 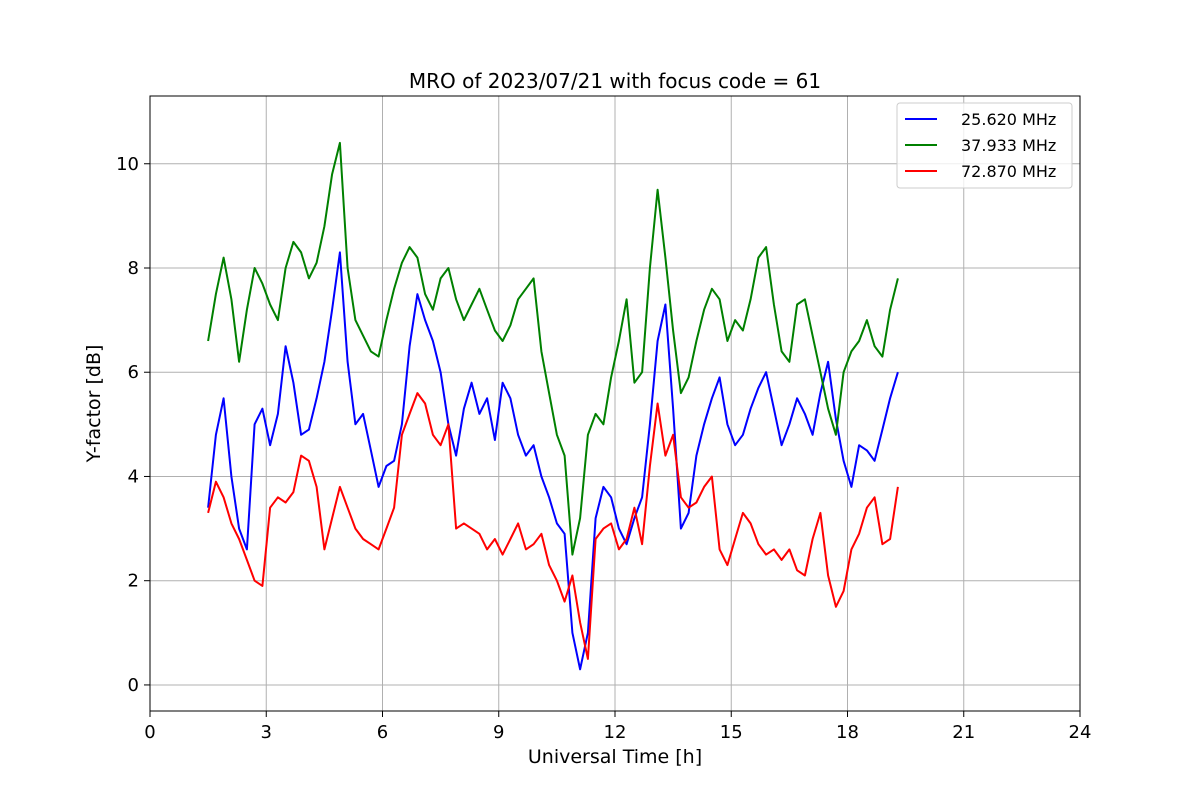 I want to click on x-tick-label: 3, so click(x=266, y=732).